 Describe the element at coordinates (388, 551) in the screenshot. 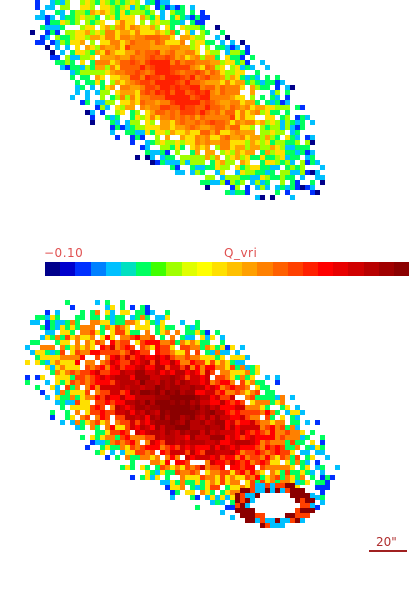

I see `scale-bar` at that location.